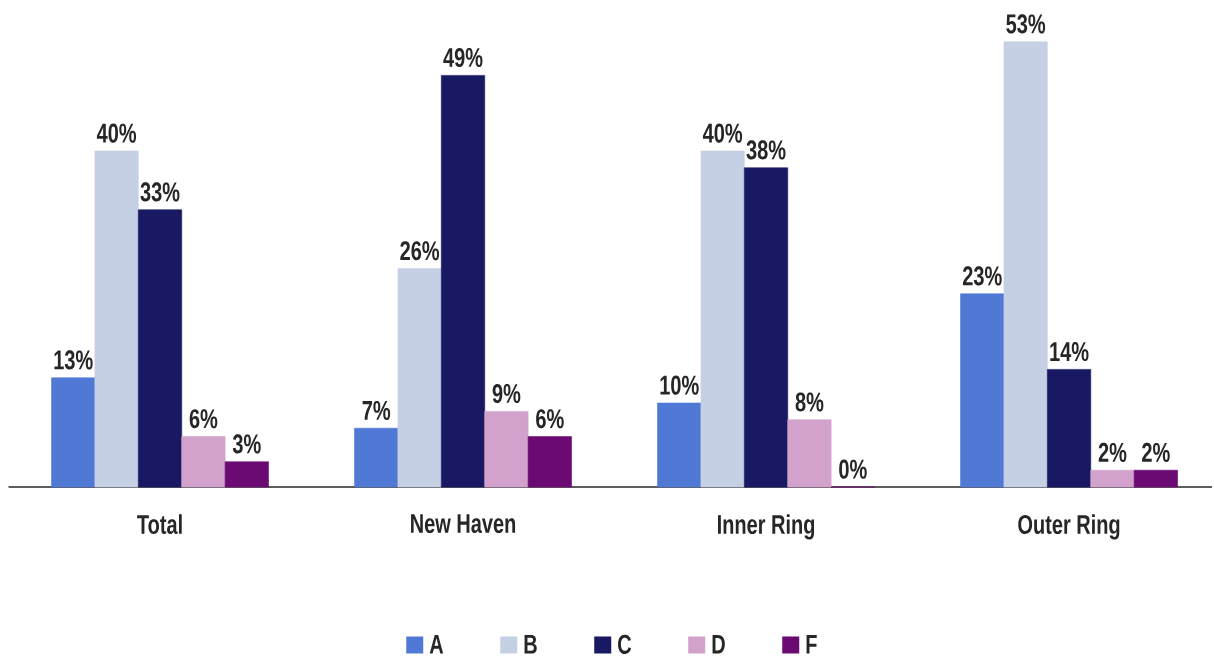 This screenshot has width=1214, height=658. I want to click on data-label: 8%, so click(809, 402).